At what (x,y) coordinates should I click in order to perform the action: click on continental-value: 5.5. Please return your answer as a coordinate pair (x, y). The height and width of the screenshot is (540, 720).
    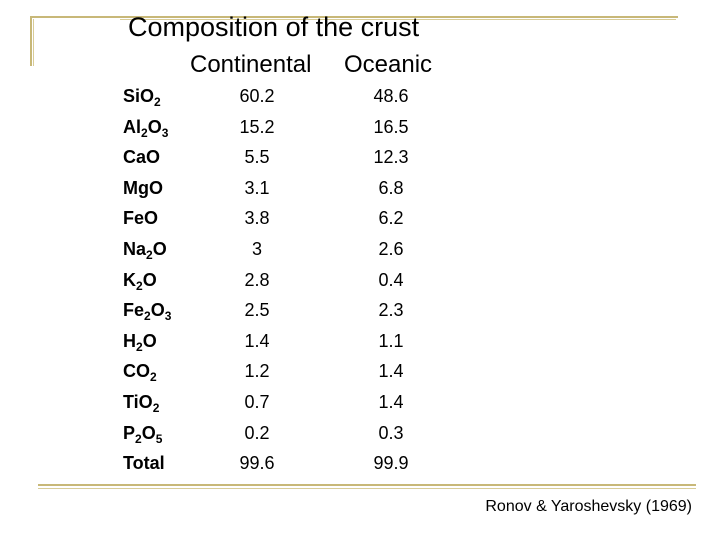
    Looking at the image, I should click on (257, 157).